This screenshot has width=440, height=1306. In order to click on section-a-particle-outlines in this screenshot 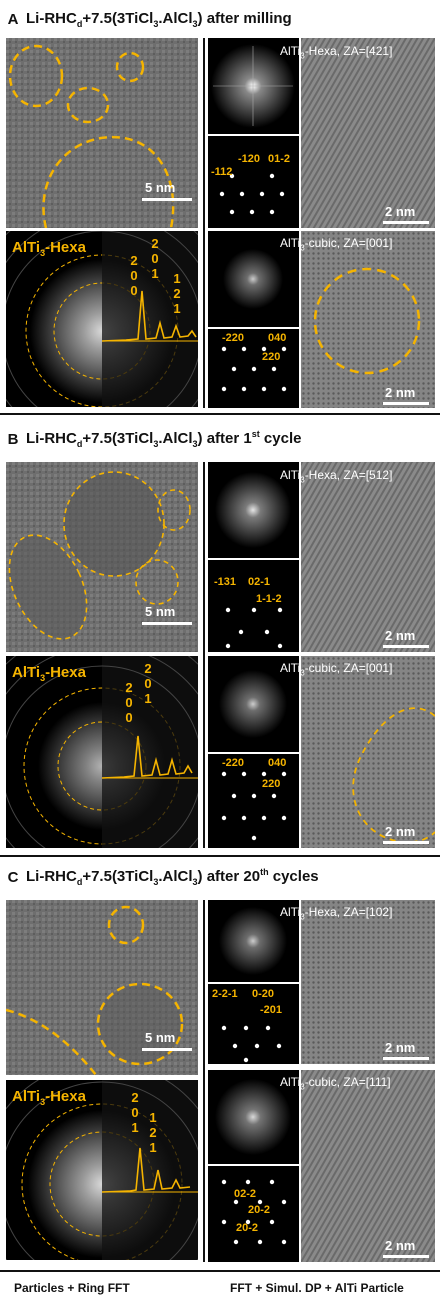, I will do `click(102, 133)`.